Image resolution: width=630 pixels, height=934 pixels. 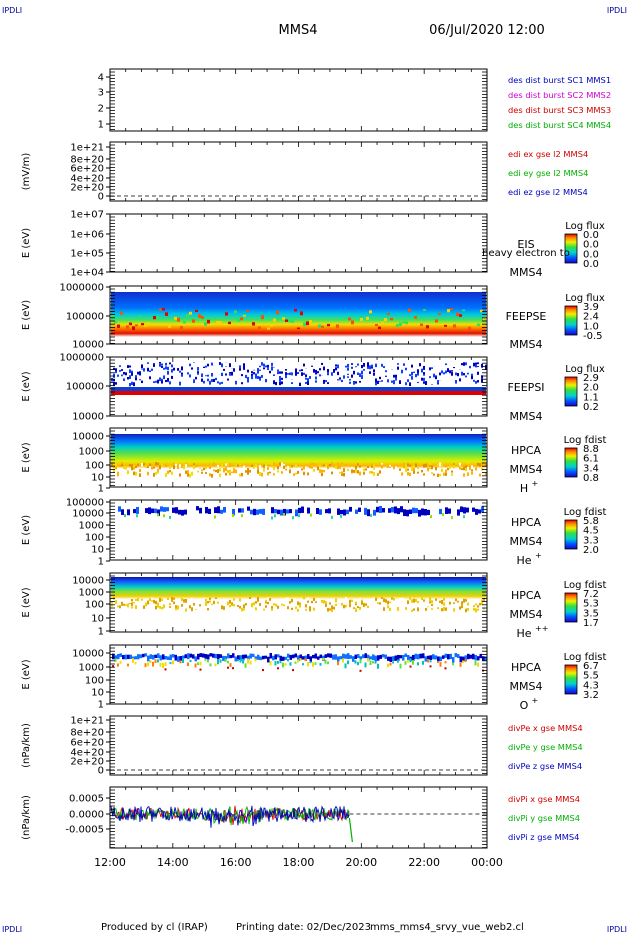 I want to click on legend-entry: edi ex gse l2 MMS4, so click(x=548, y=154).